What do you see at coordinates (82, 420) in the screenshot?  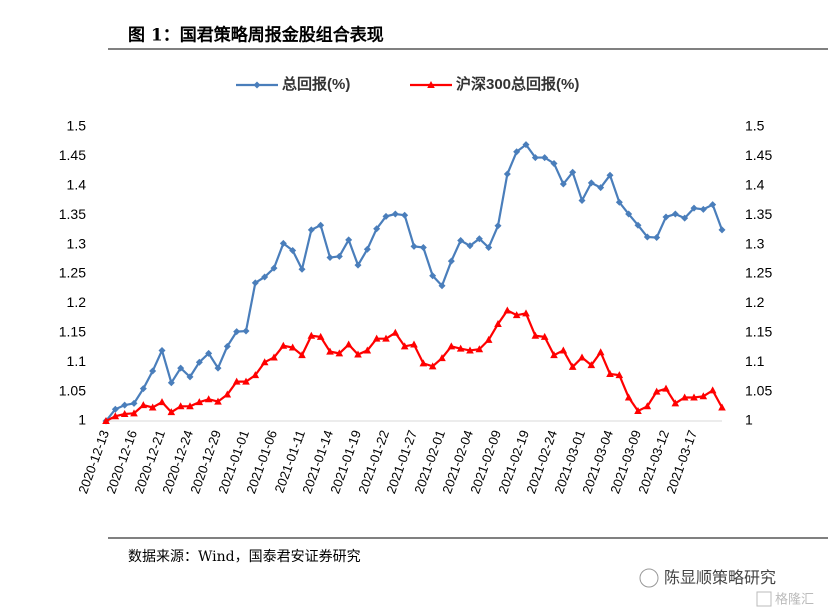 I see `y-tick-label: 1` at bounding box center [82, 420].